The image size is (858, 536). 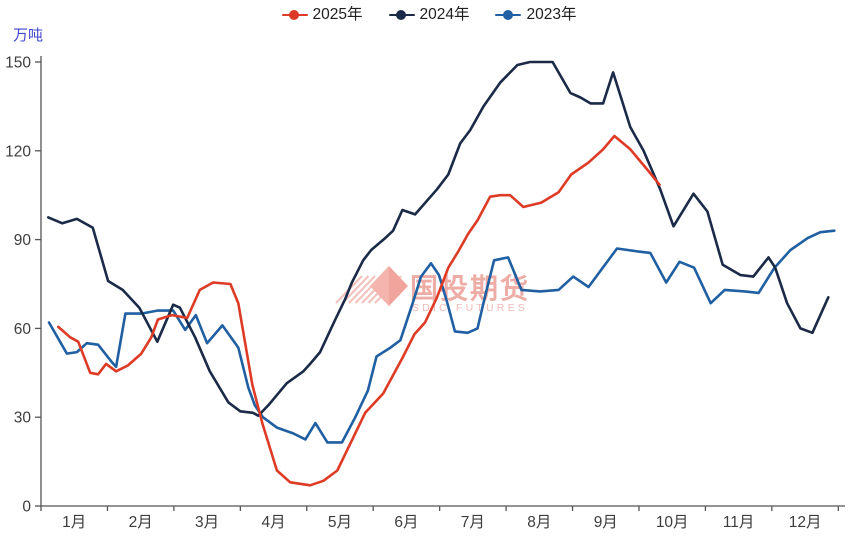 I want to click on legend-marker-2025-icon, so click(x=294, y=14).